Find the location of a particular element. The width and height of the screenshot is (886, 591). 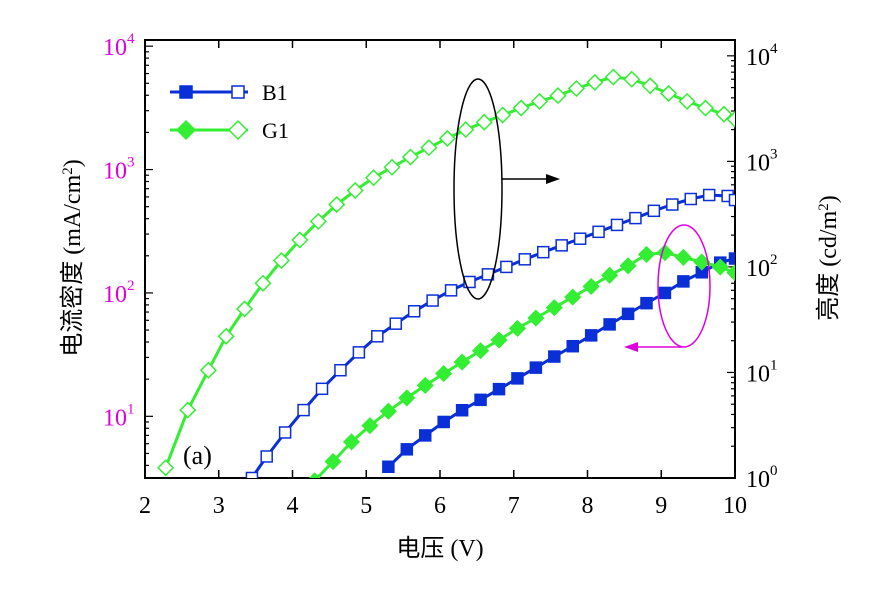

y-axis-right-title-close: ) is located at coordinates (829, 199).